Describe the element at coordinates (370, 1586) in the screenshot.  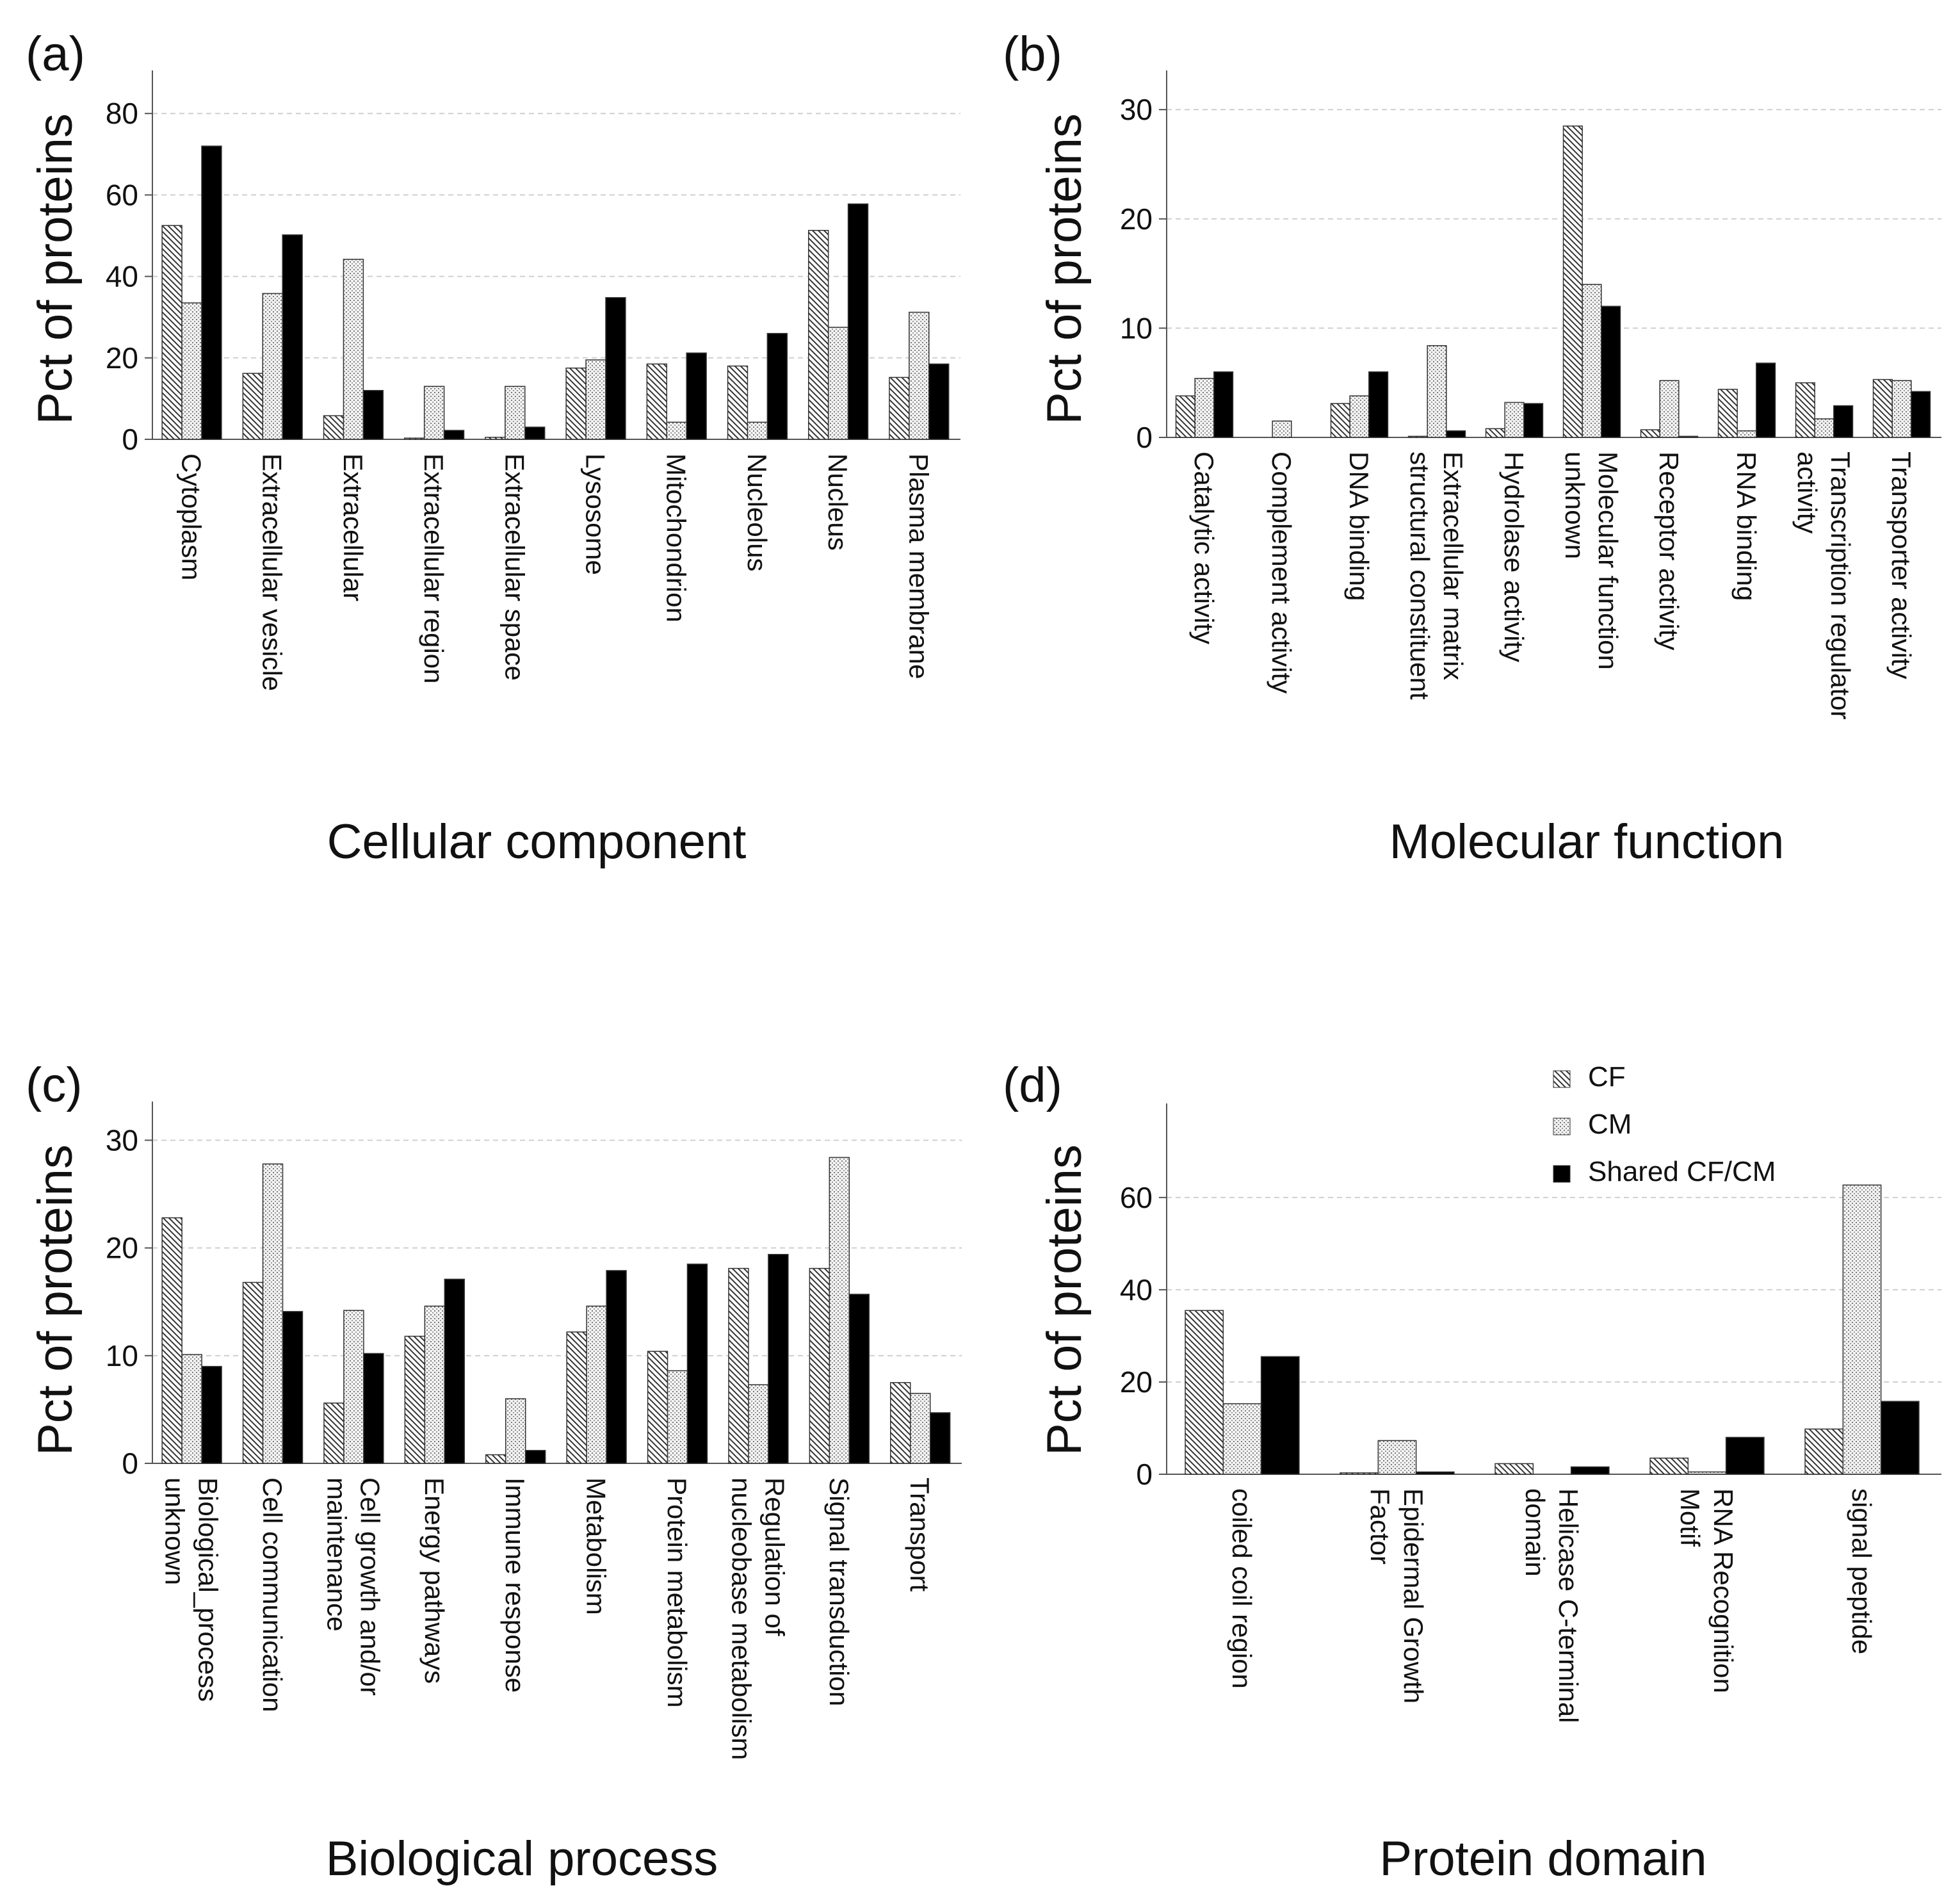
I see `category-label-line: Cell growth and/or` at that location.